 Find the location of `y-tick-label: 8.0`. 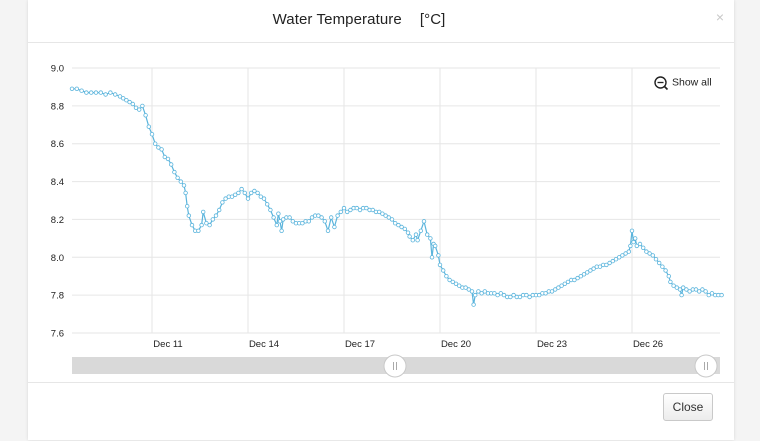

y-tick-label: 8.0 is located at coordinates (57, 258).